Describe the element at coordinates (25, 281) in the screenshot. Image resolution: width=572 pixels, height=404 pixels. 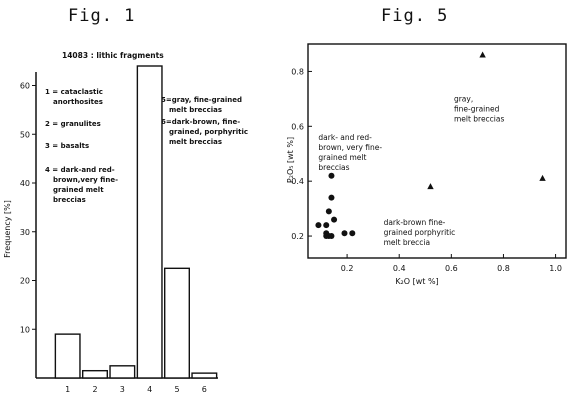
I see `y-tick-label: 20` at that location.